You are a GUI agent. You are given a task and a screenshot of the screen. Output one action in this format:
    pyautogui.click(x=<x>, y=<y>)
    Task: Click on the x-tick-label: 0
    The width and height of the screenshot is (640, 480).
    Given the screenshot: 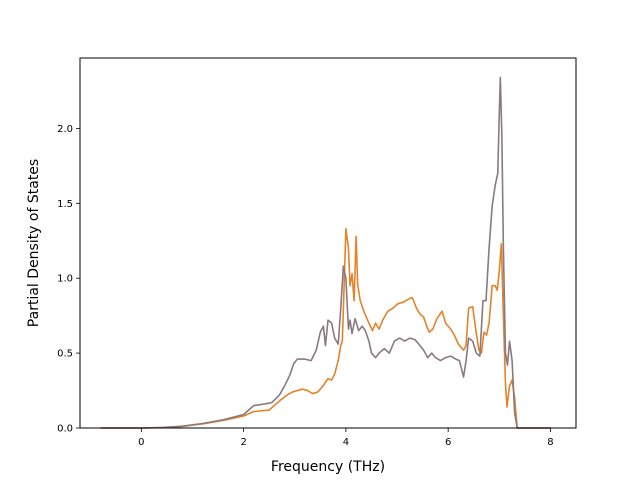 What is the action you would take?
    pyautogui.click(x=141, y=442)
    